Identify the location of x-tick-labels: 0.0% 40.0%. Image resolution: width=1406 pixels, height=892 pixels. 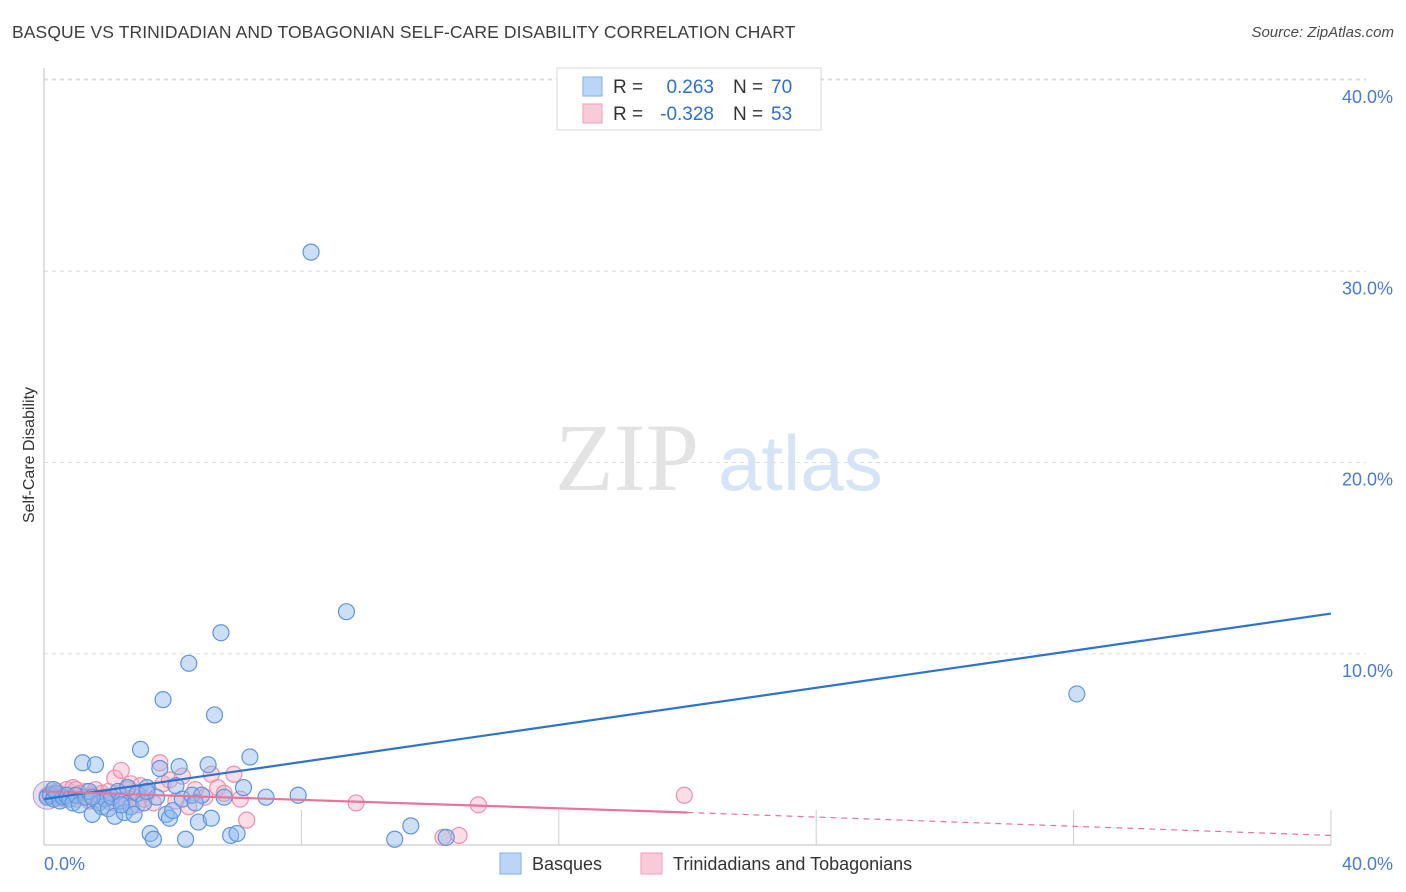
(718, 864).